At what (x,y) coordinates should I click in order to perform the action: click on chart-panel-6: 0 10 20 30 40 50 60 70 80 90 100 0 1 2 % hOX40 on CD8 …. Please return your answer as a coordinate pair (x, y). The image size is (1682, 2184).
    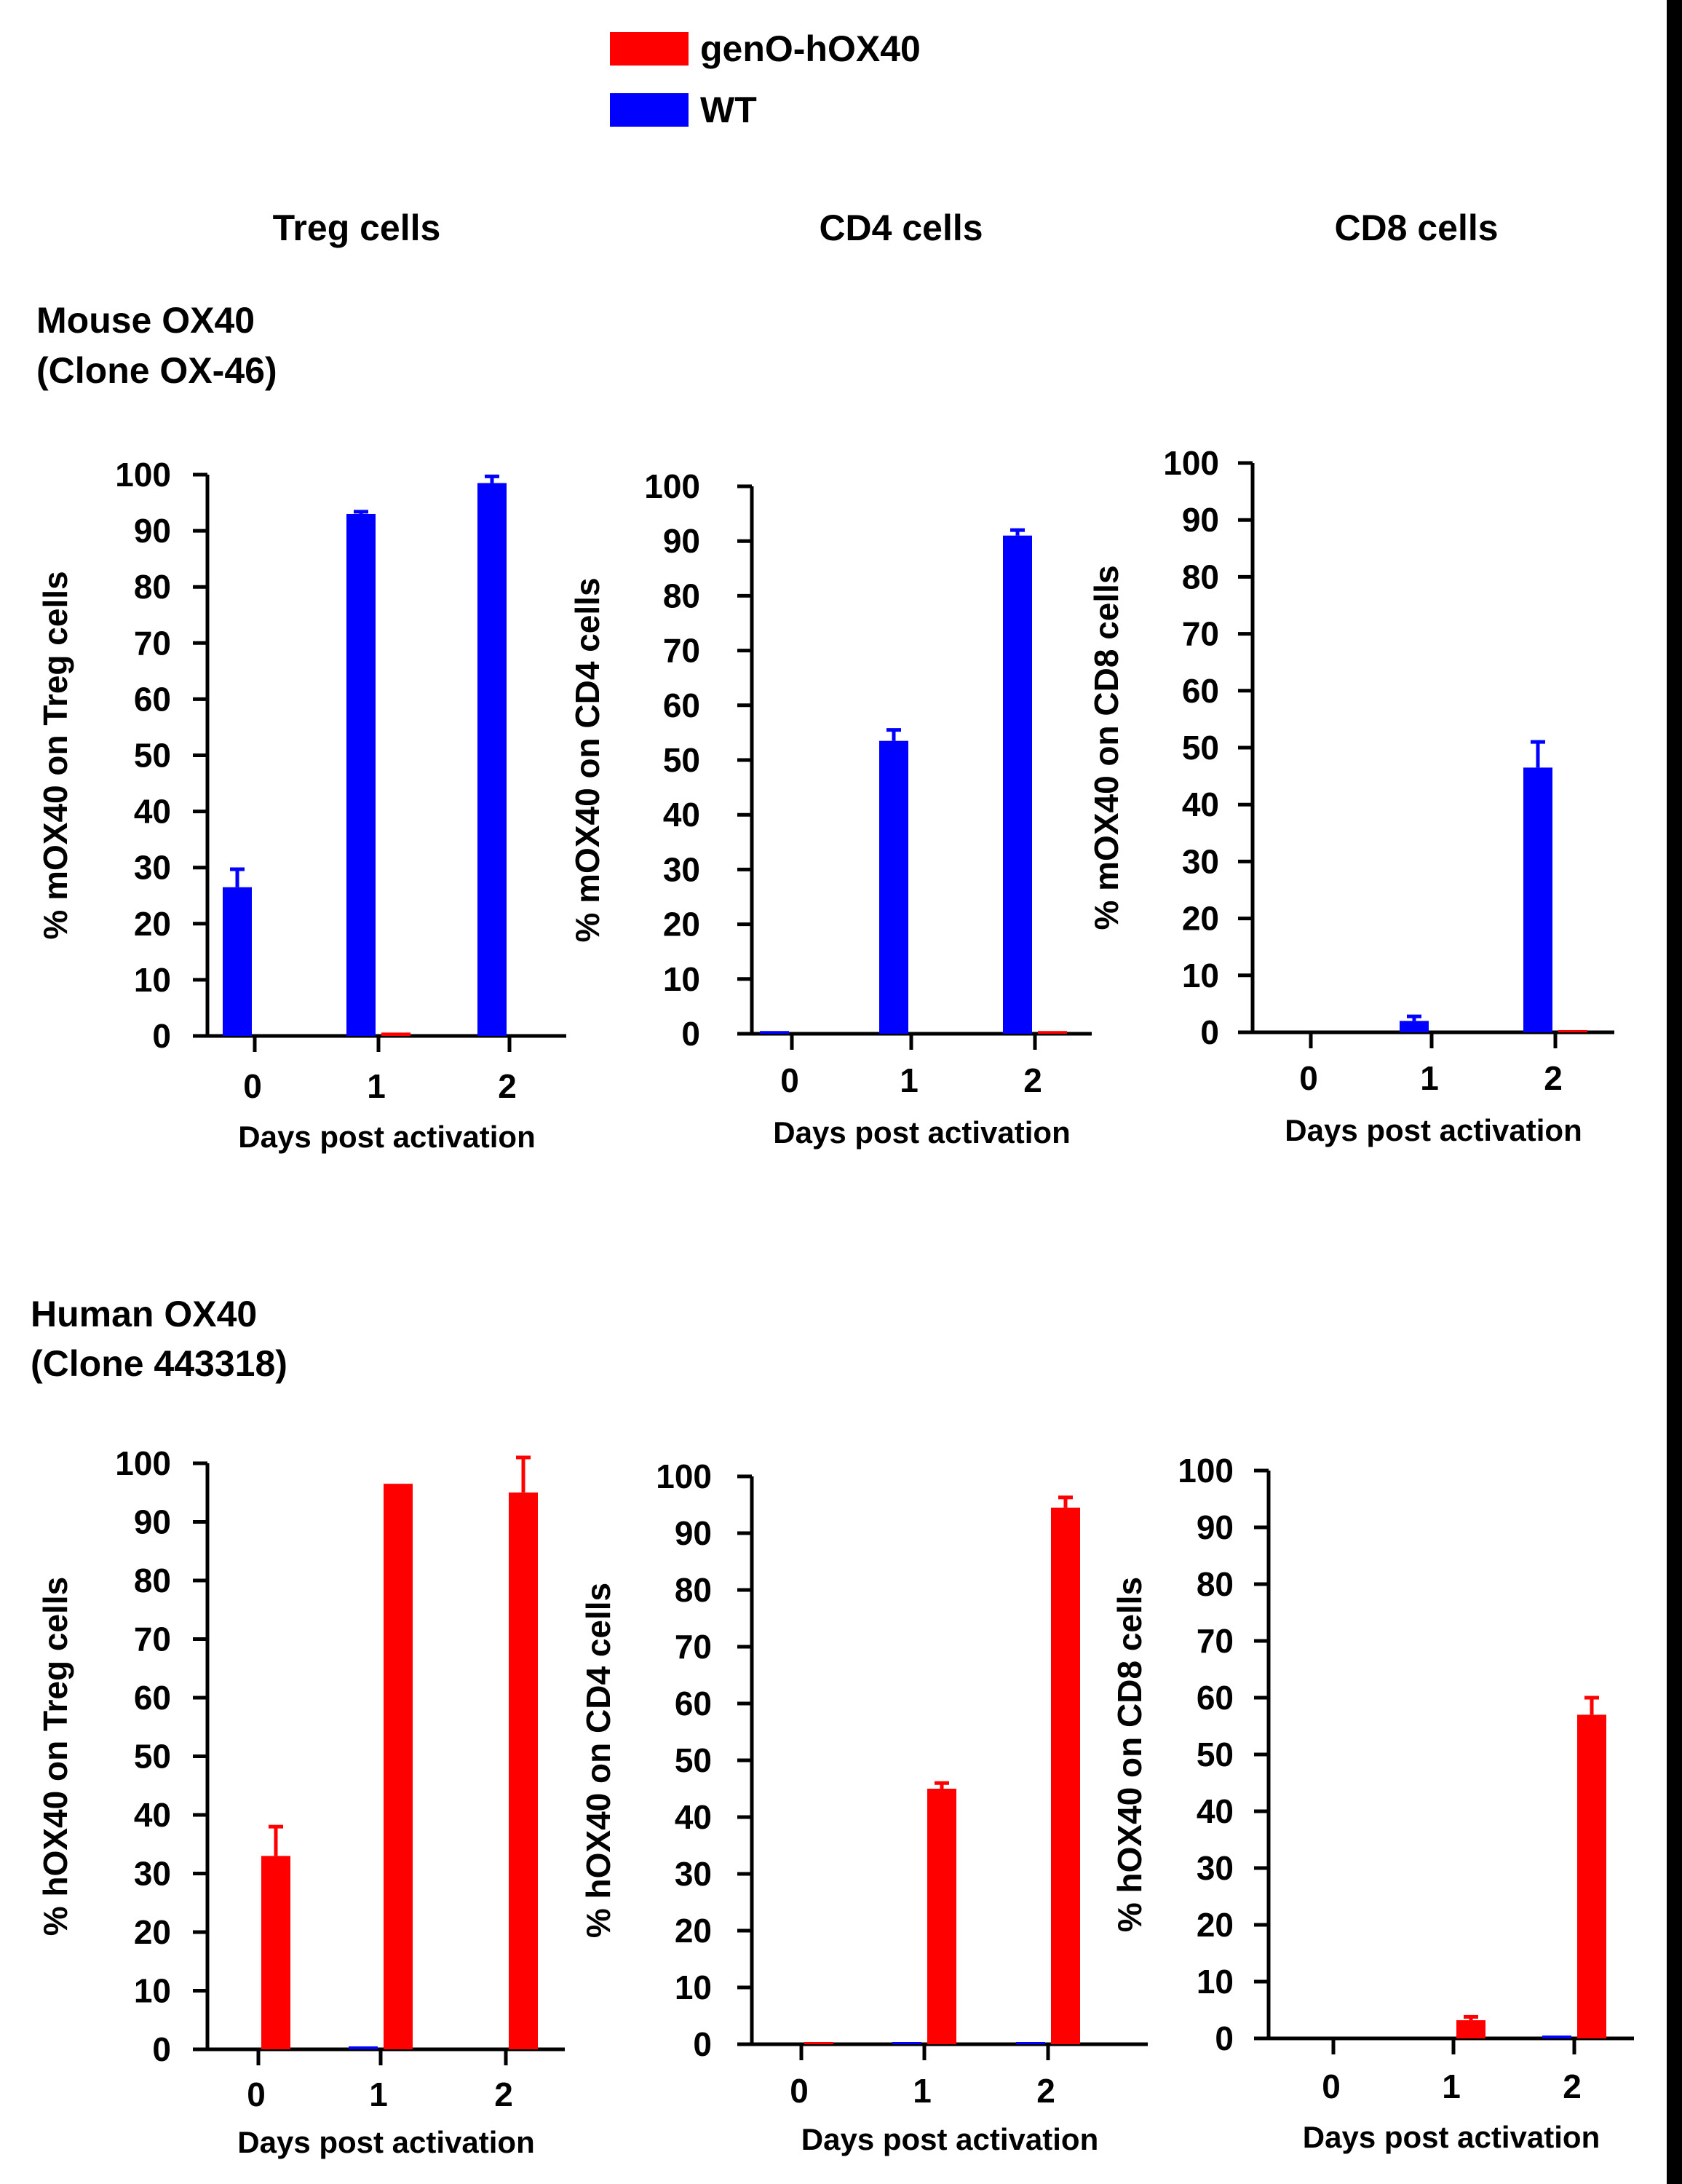
    Looking at the image, I should click on (1372, 1803).